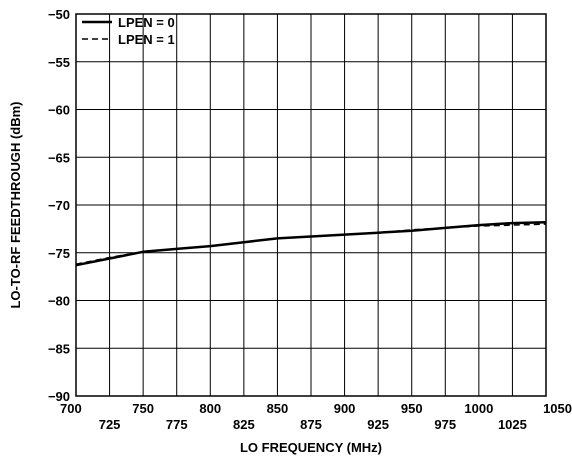 The width and height of the screenshot is (572, 463). Describe the element at coordinates (59, 14) in the screenshot. I see `y-tick-label: −50` at that location.